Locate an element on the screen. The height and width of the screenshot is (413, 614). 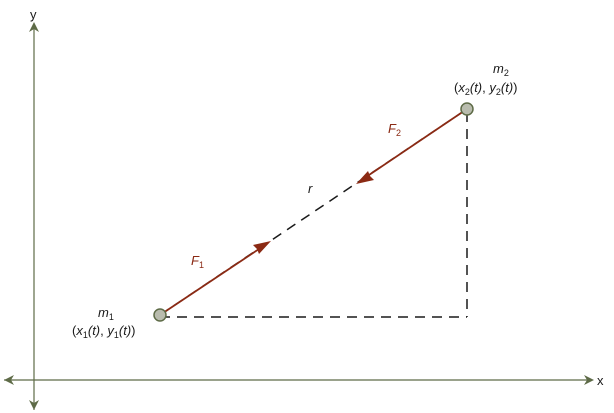
x-axis-label: x is located at coordinates (600, 380).